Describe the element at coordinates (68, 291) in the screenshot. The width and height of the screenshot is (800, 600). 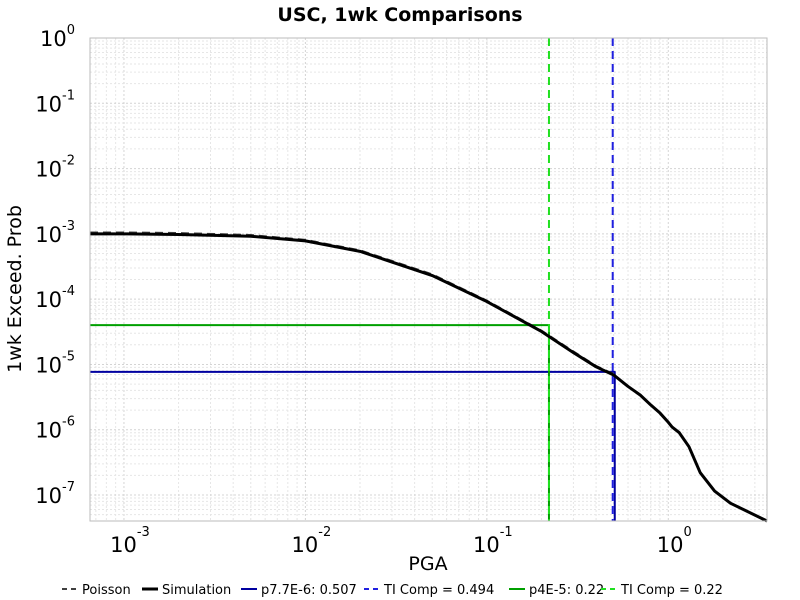
I see `y-tick-exp: -4` at that location.